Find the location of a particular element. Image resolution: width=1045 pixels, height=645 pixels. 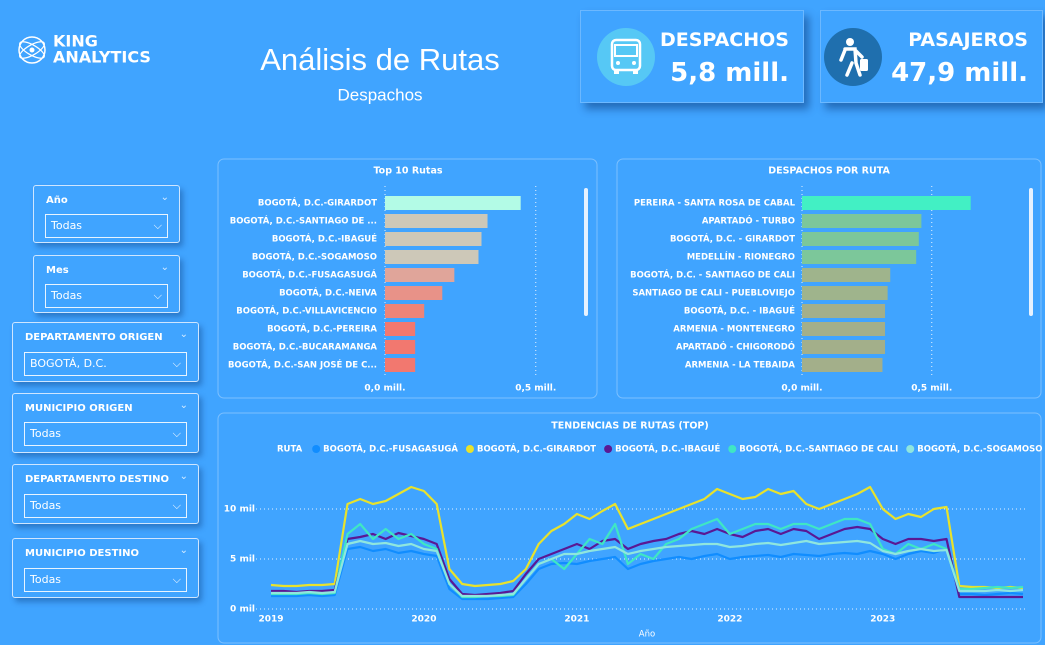

logo-text: KING is located at coordinates (75, 41).